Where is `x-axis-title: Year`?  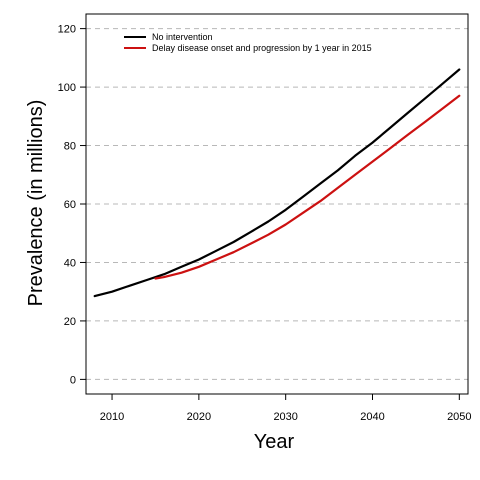 x-axis-title: Year is located at coordinates (274, 442).